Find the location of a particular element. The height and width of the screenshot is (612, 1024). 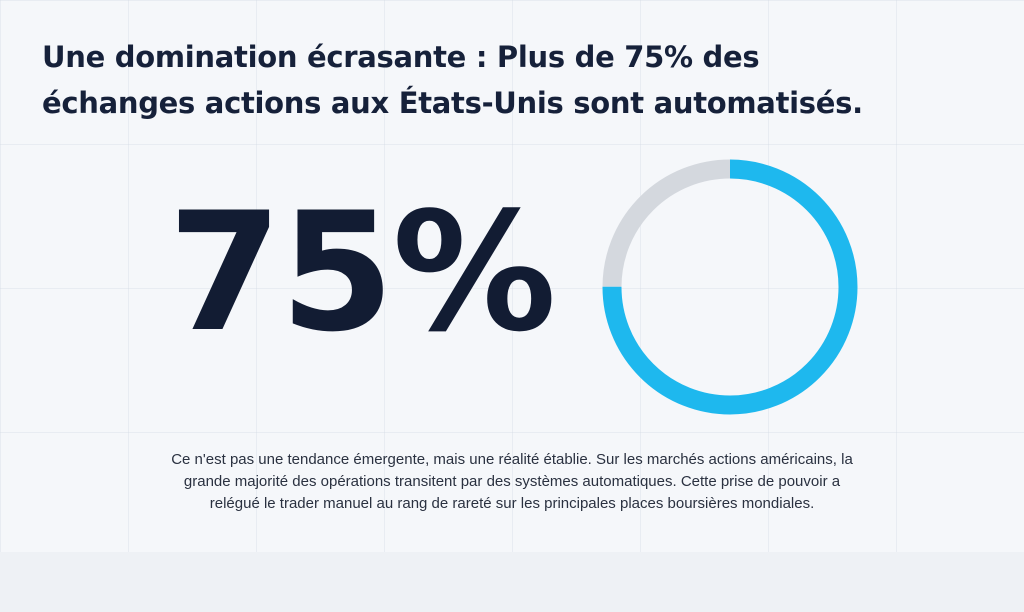

donut-slice-automated is located at coordinates (730, 287).